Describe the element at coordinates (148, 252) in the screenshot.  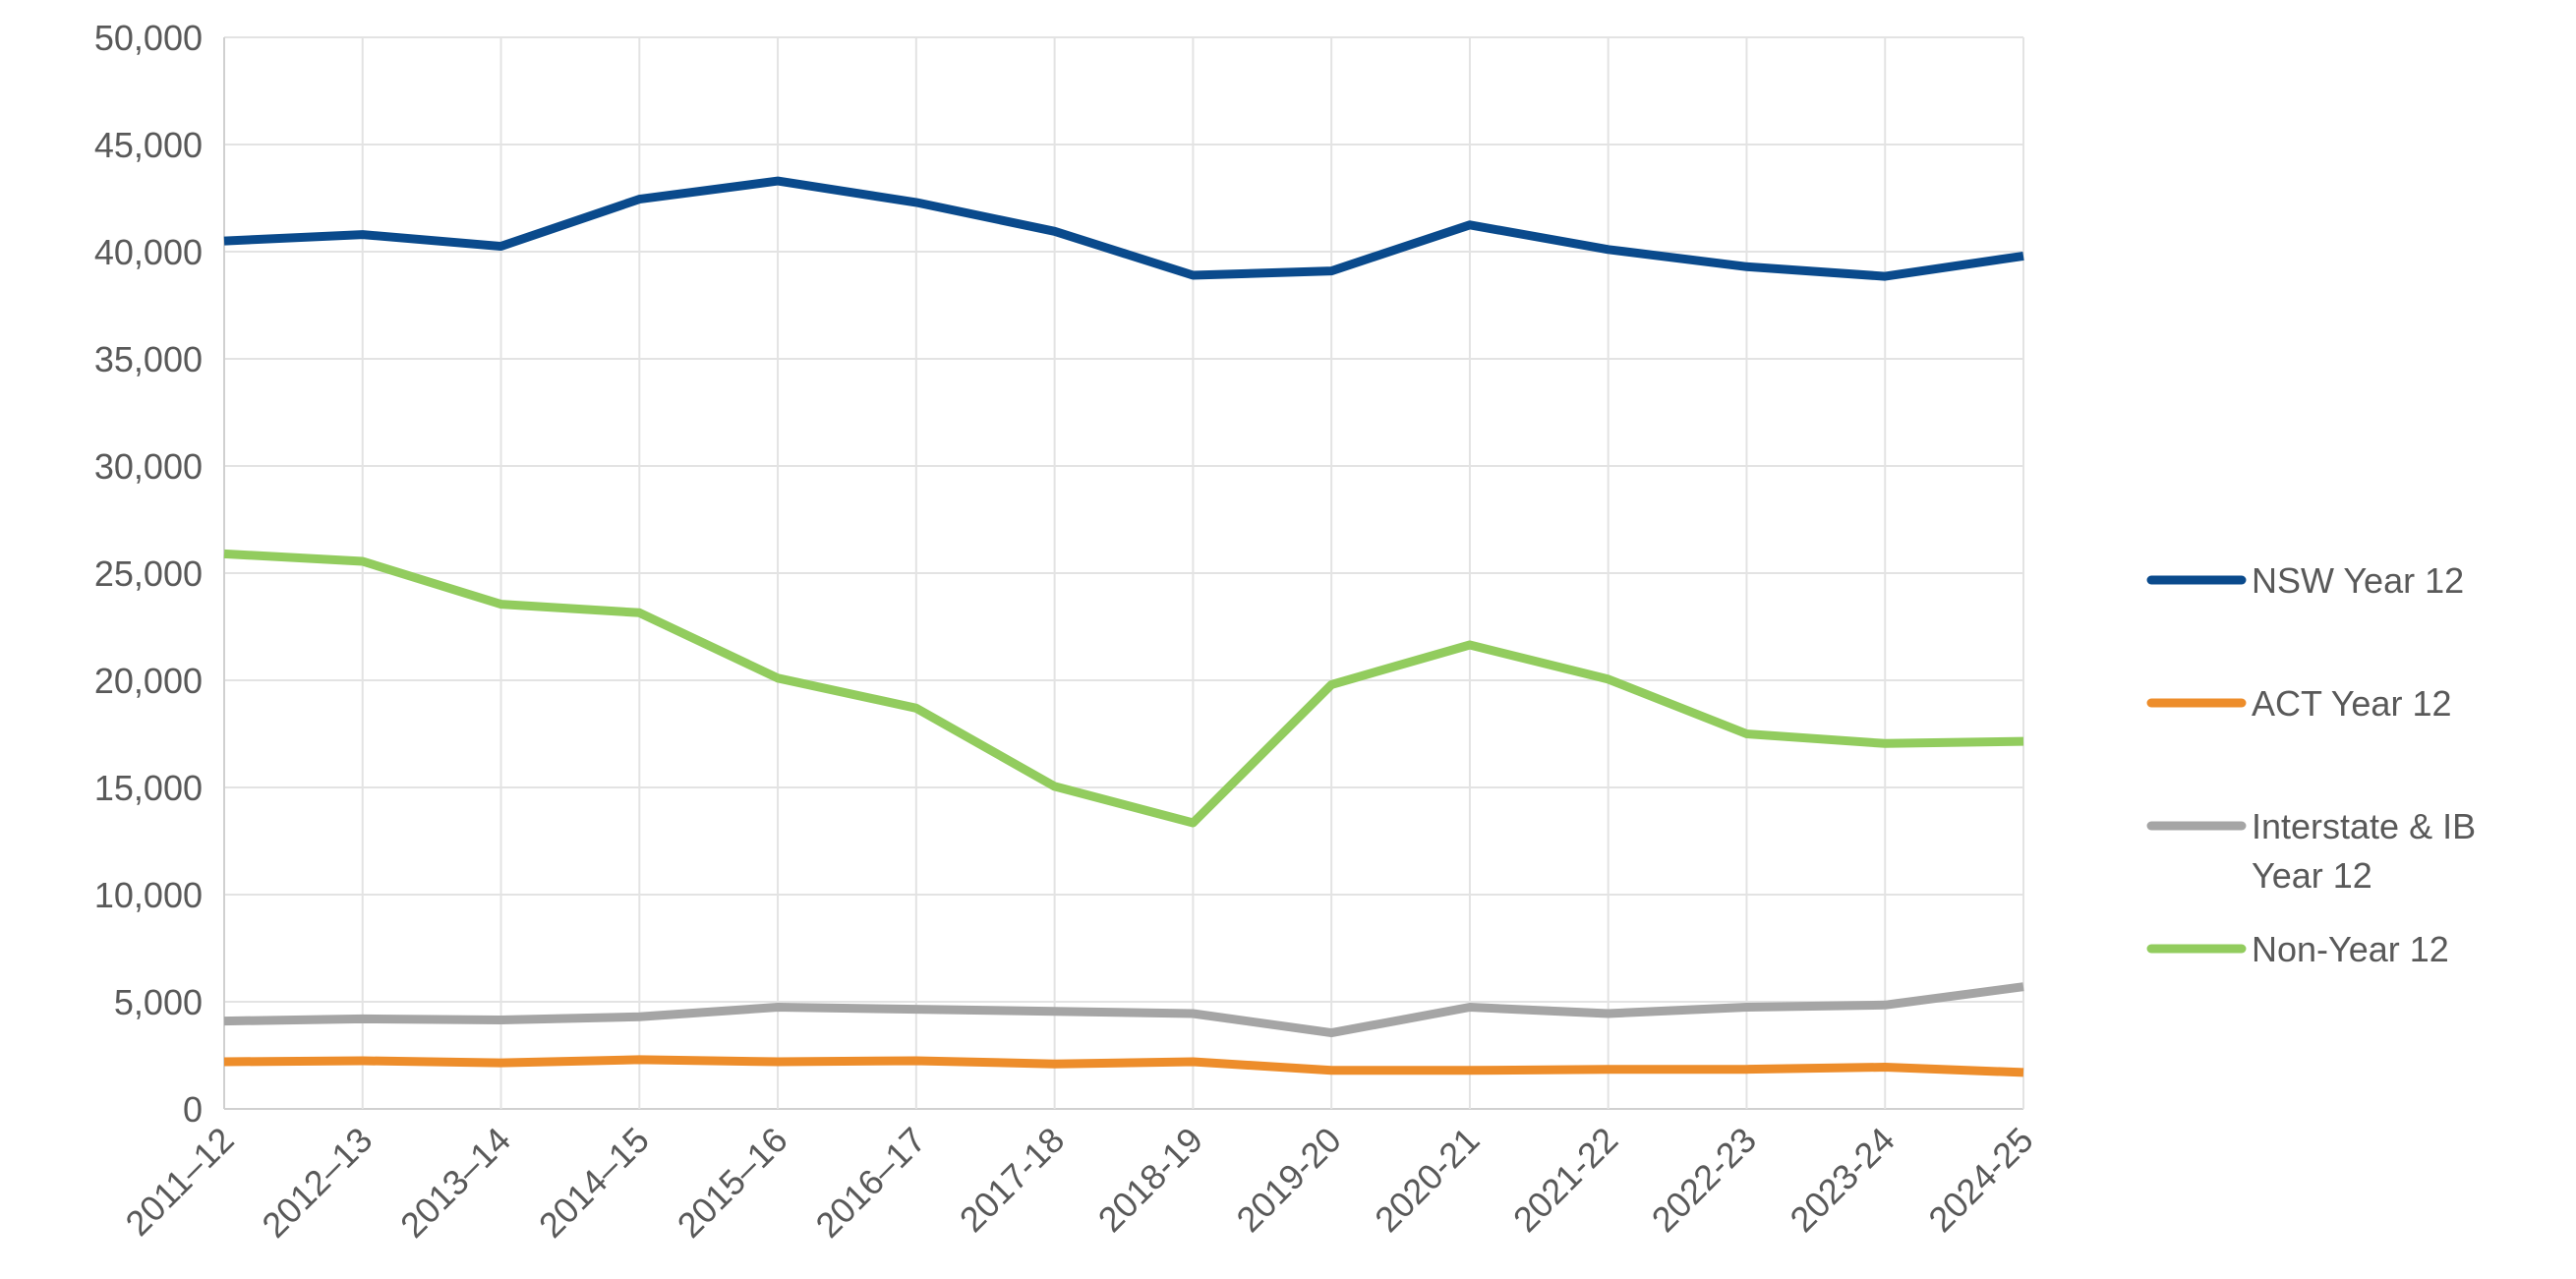
I see `y-tick-label: 40,000` at that location.